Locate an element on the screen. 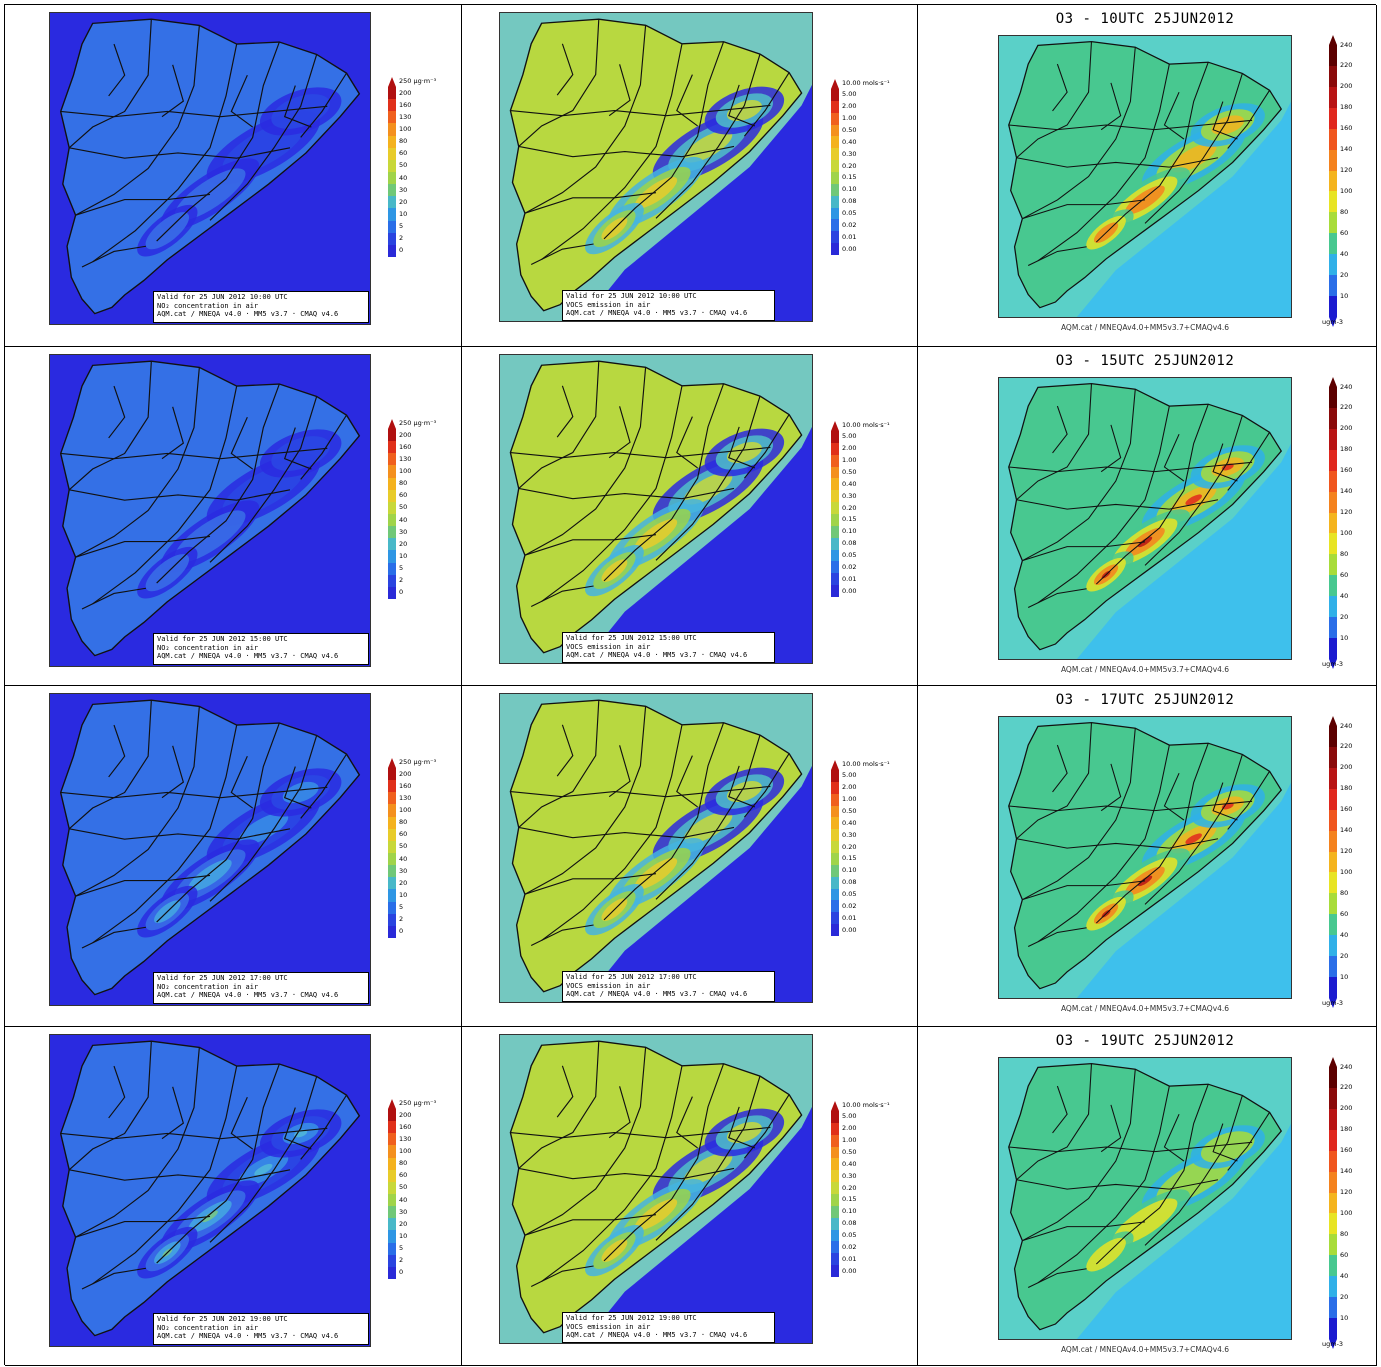 This screenshot has height=1367, width=1381. legend-tick-label: 0.00 is located at coordinates (849, 248).